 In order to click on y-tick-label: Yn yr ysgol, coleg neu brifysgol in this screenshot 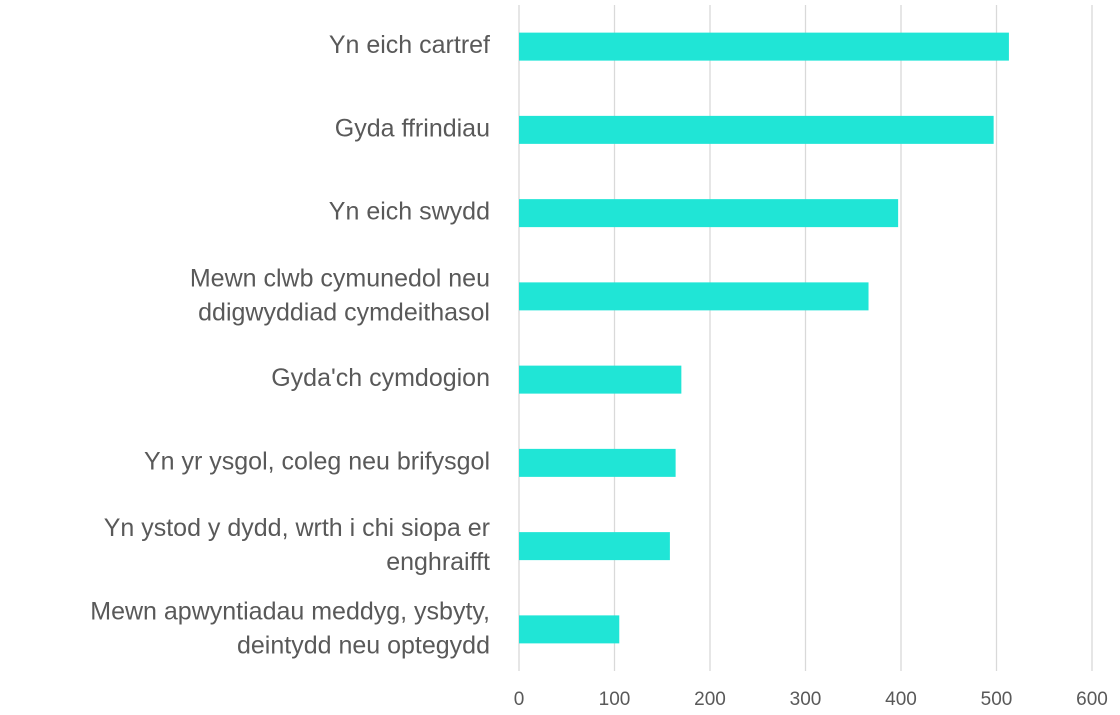, I will do `click(317, 461)`.